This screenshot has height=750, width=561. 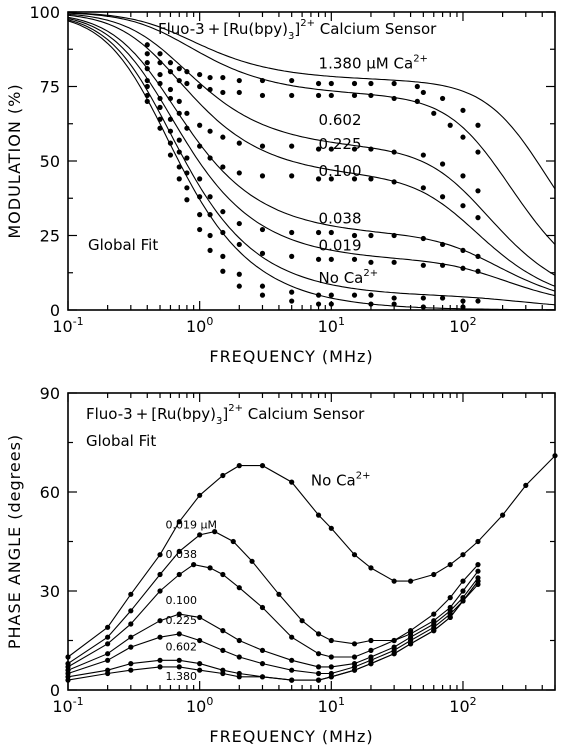 I want to click on modulation-series-label: 0.038, so click(x=340, y=219).